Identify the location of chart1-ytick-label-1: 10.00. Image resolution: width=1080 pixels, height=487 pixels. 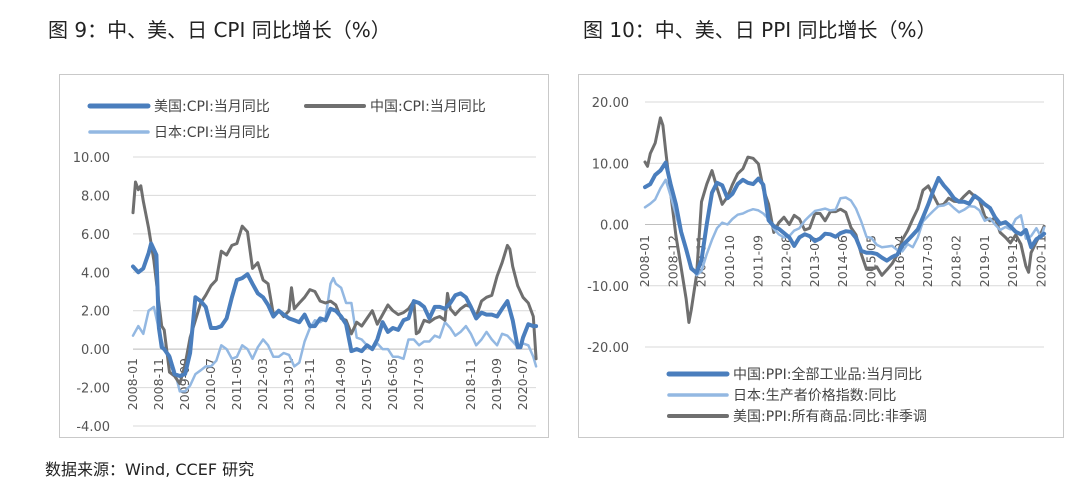
(610, 164).